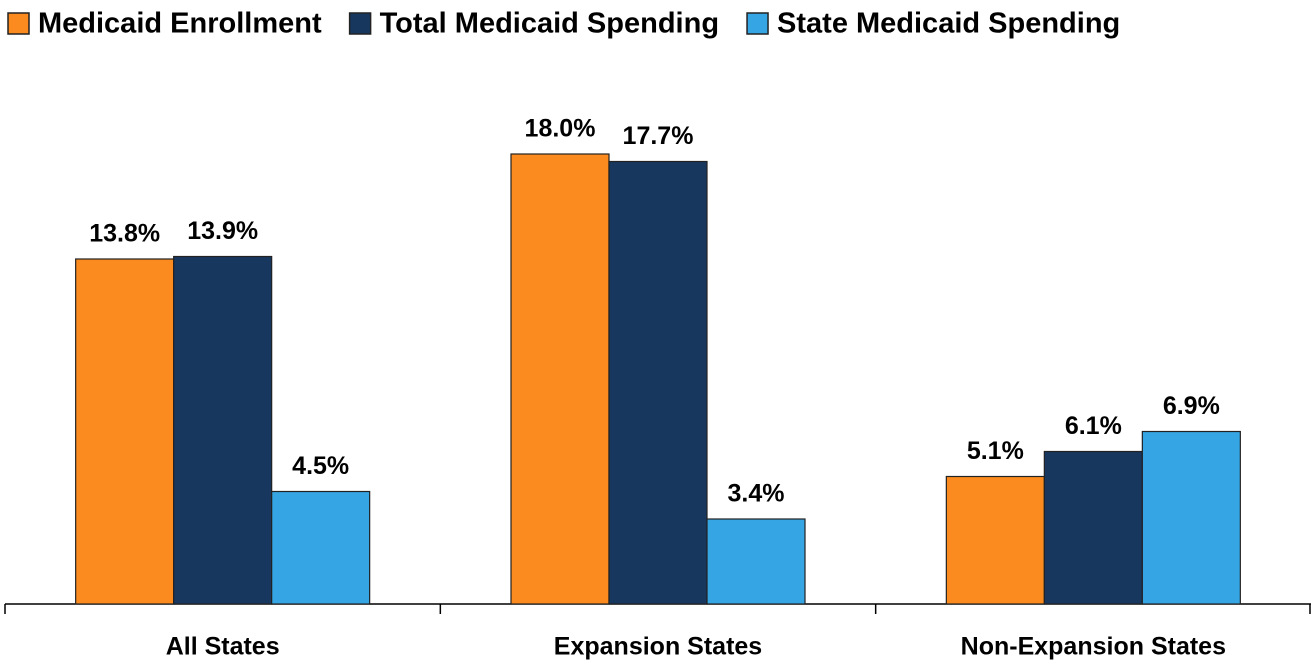 The height and width of the screenshot is (664, 1311). Describe the element at coordinates (180, 24) in the screenshot. I see `legend-label: Medicaid Enrollment` at that location.